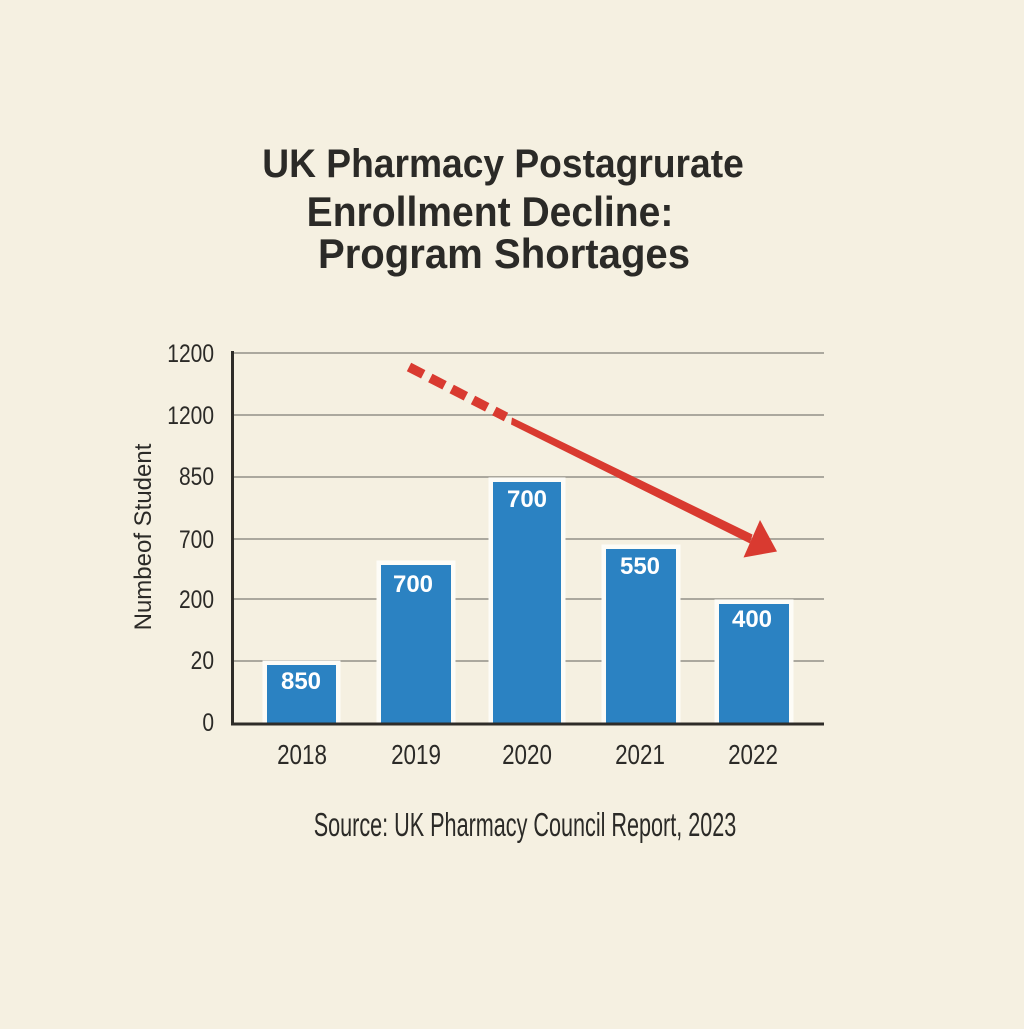 This screenshot has width=1024, height=1029. What do you see at coordinates (504, 253) in the screenshot?
I see `svg-text: Program Shortages` at bounding box center [504, 253].